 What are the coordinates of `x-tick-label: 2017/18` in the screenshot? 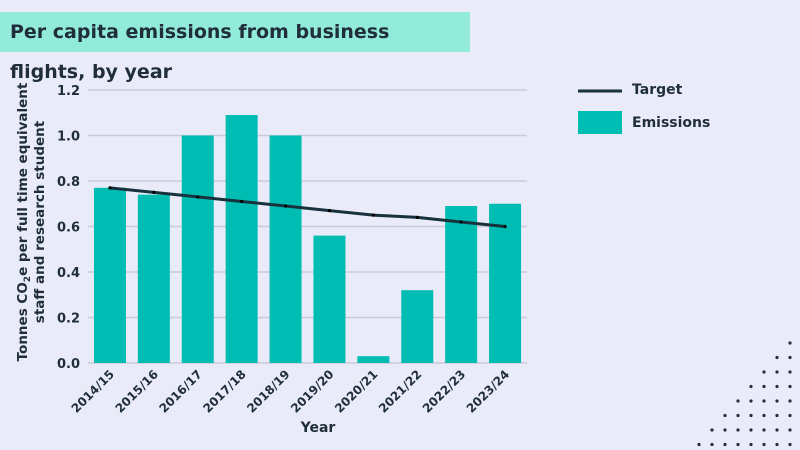 It's located at (224, 391).